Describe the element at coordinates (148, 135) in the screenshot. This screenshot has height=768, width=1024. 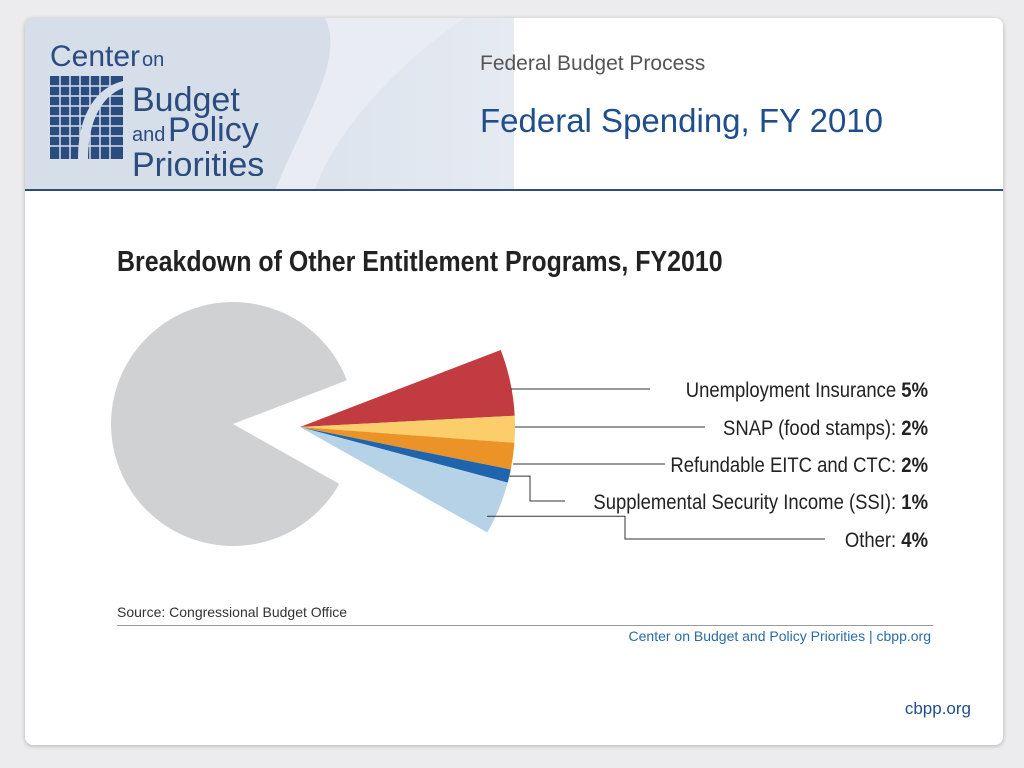
I see `svg-text: and` at that location.